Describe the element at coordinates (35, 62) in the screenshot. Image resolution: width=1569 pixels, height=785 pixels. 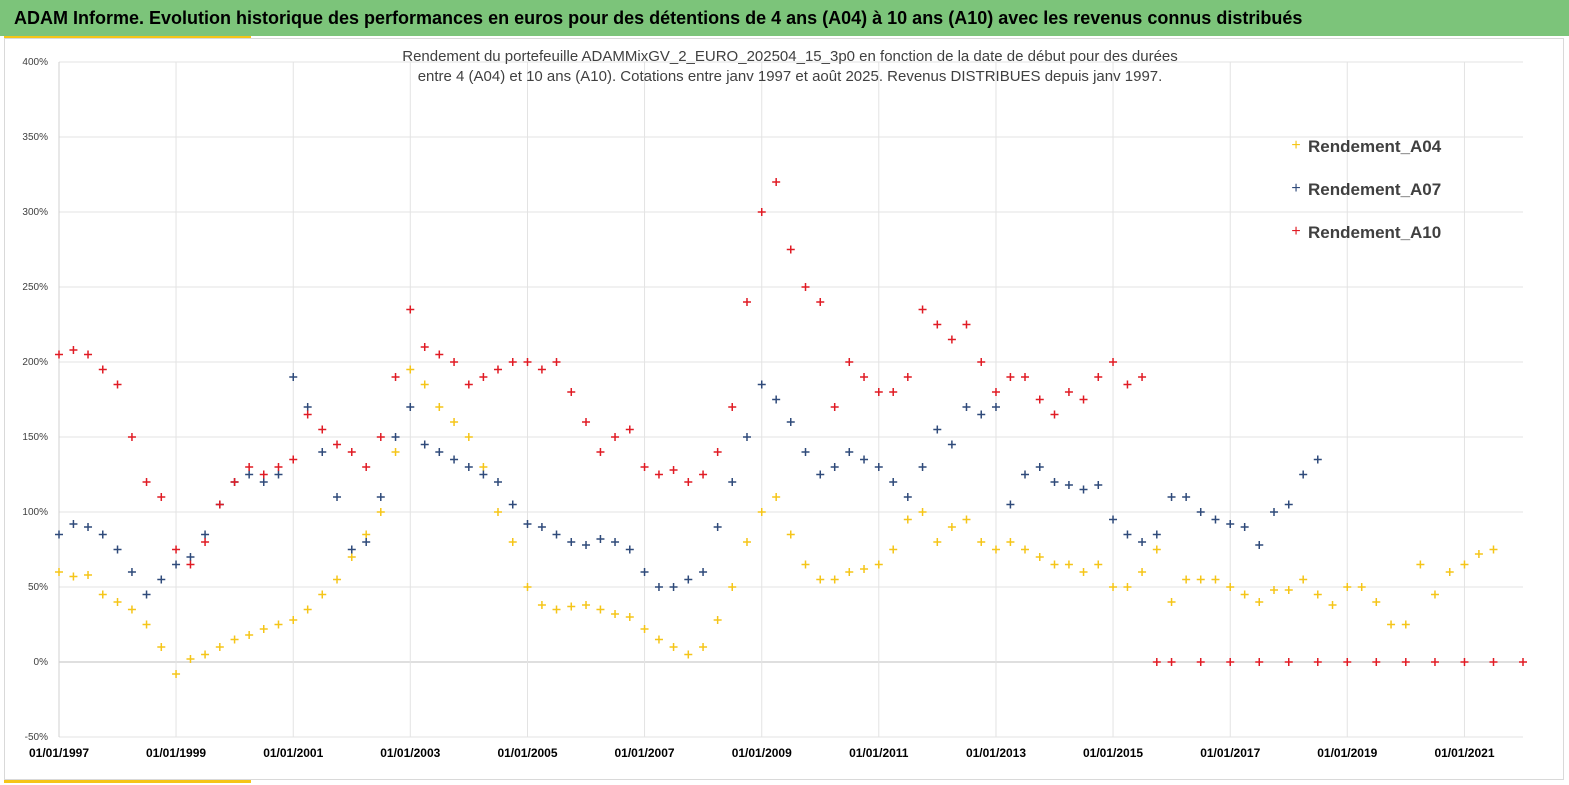
I see `y-tick-label: 400%` at that location.